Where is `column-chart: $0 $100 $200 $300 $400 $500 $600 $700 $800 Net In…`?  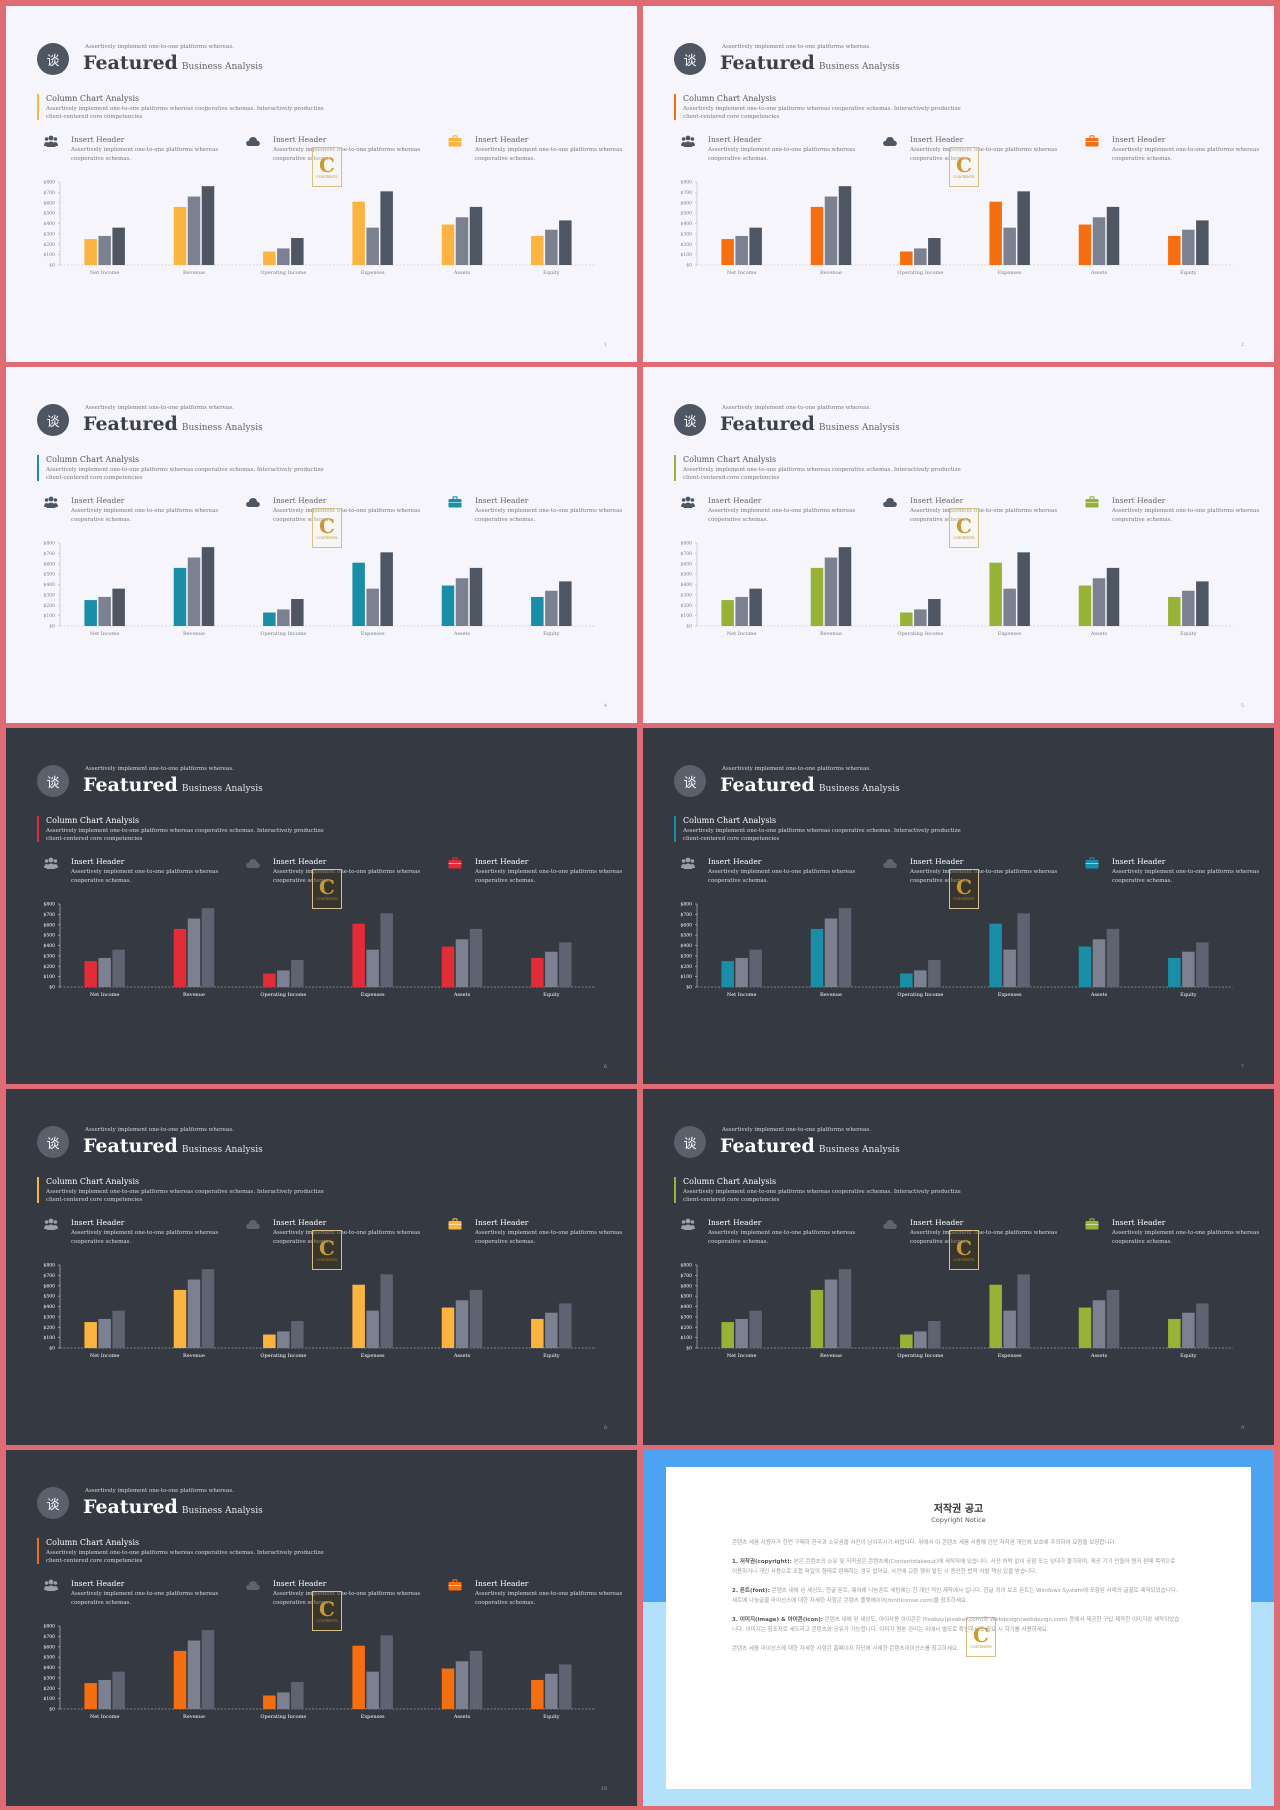 column-chart: $0 $100 $200 $300 $400 $500 $600 $700 $800 Net In… is located at coordinates (957, 950).